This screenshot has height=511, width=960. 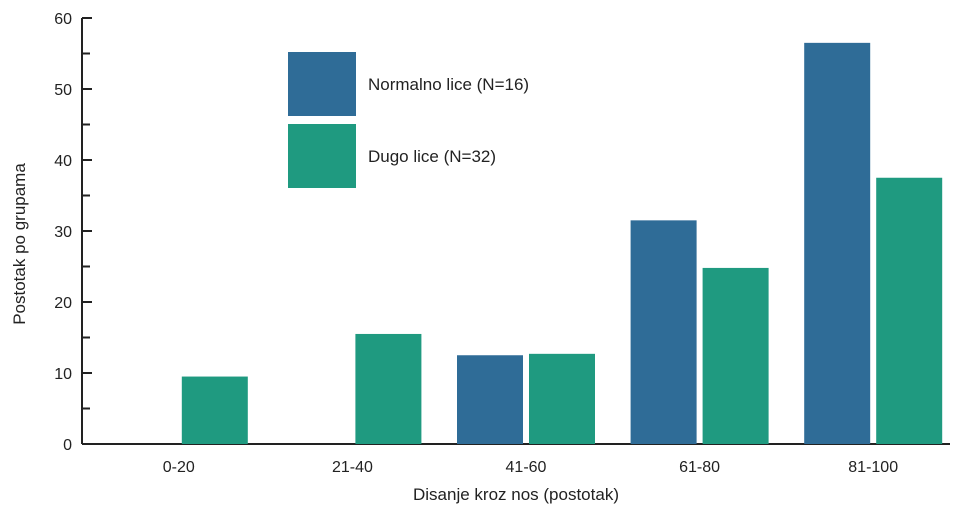 I want to click on x-tick-label: 41-60, so click(x=526, y=467).